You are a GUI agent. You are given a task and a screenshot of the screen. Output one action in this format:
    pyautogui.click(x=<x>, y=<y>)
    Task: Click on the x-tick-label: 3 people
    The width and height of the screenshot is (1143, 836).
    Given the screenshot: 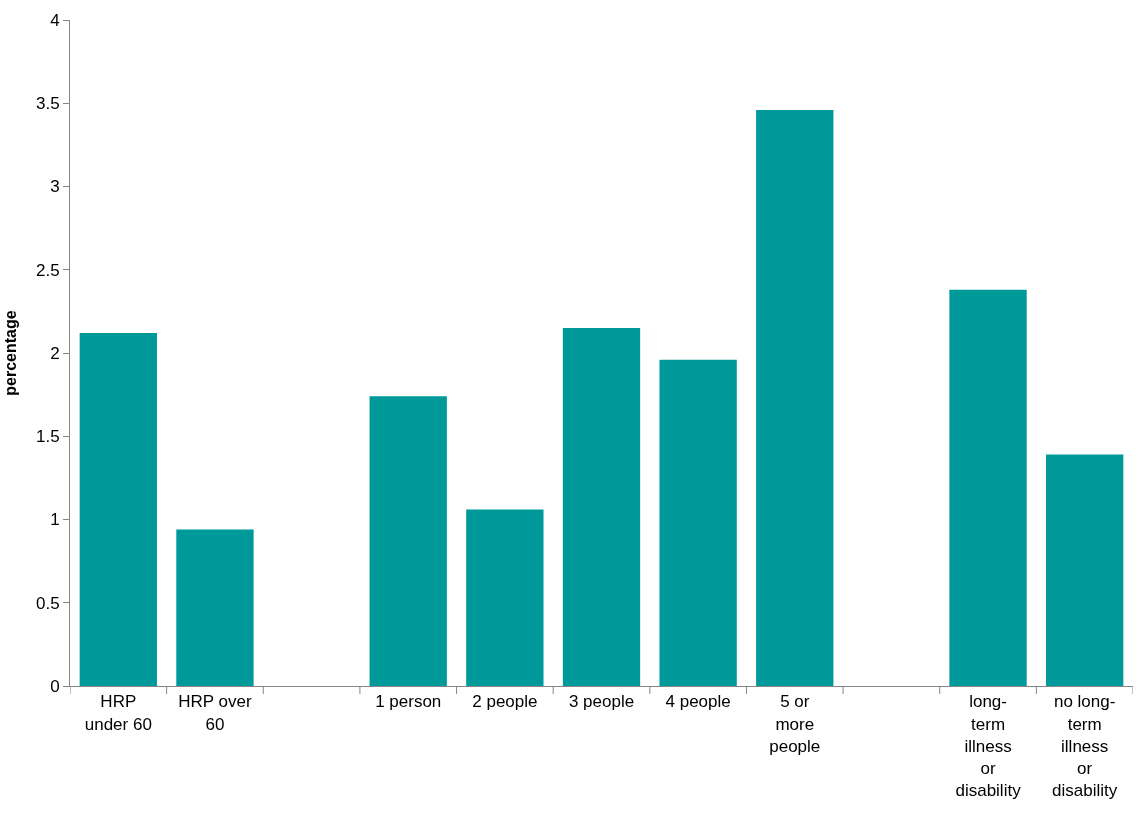 What is the action you would take?
    pyautogui.click(x=601, y=702)
    